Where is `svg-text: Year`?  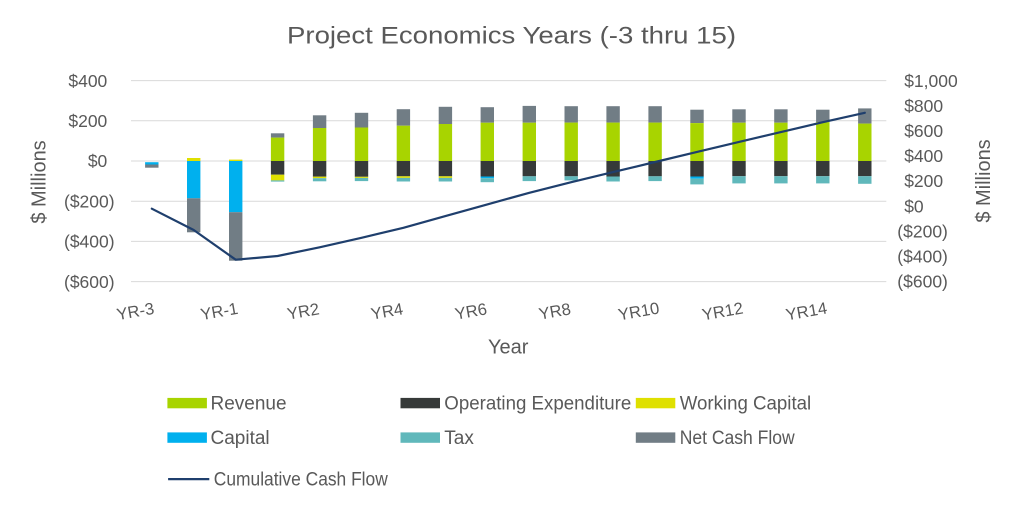 svg-text: Year is located at coordinates (508, 348).